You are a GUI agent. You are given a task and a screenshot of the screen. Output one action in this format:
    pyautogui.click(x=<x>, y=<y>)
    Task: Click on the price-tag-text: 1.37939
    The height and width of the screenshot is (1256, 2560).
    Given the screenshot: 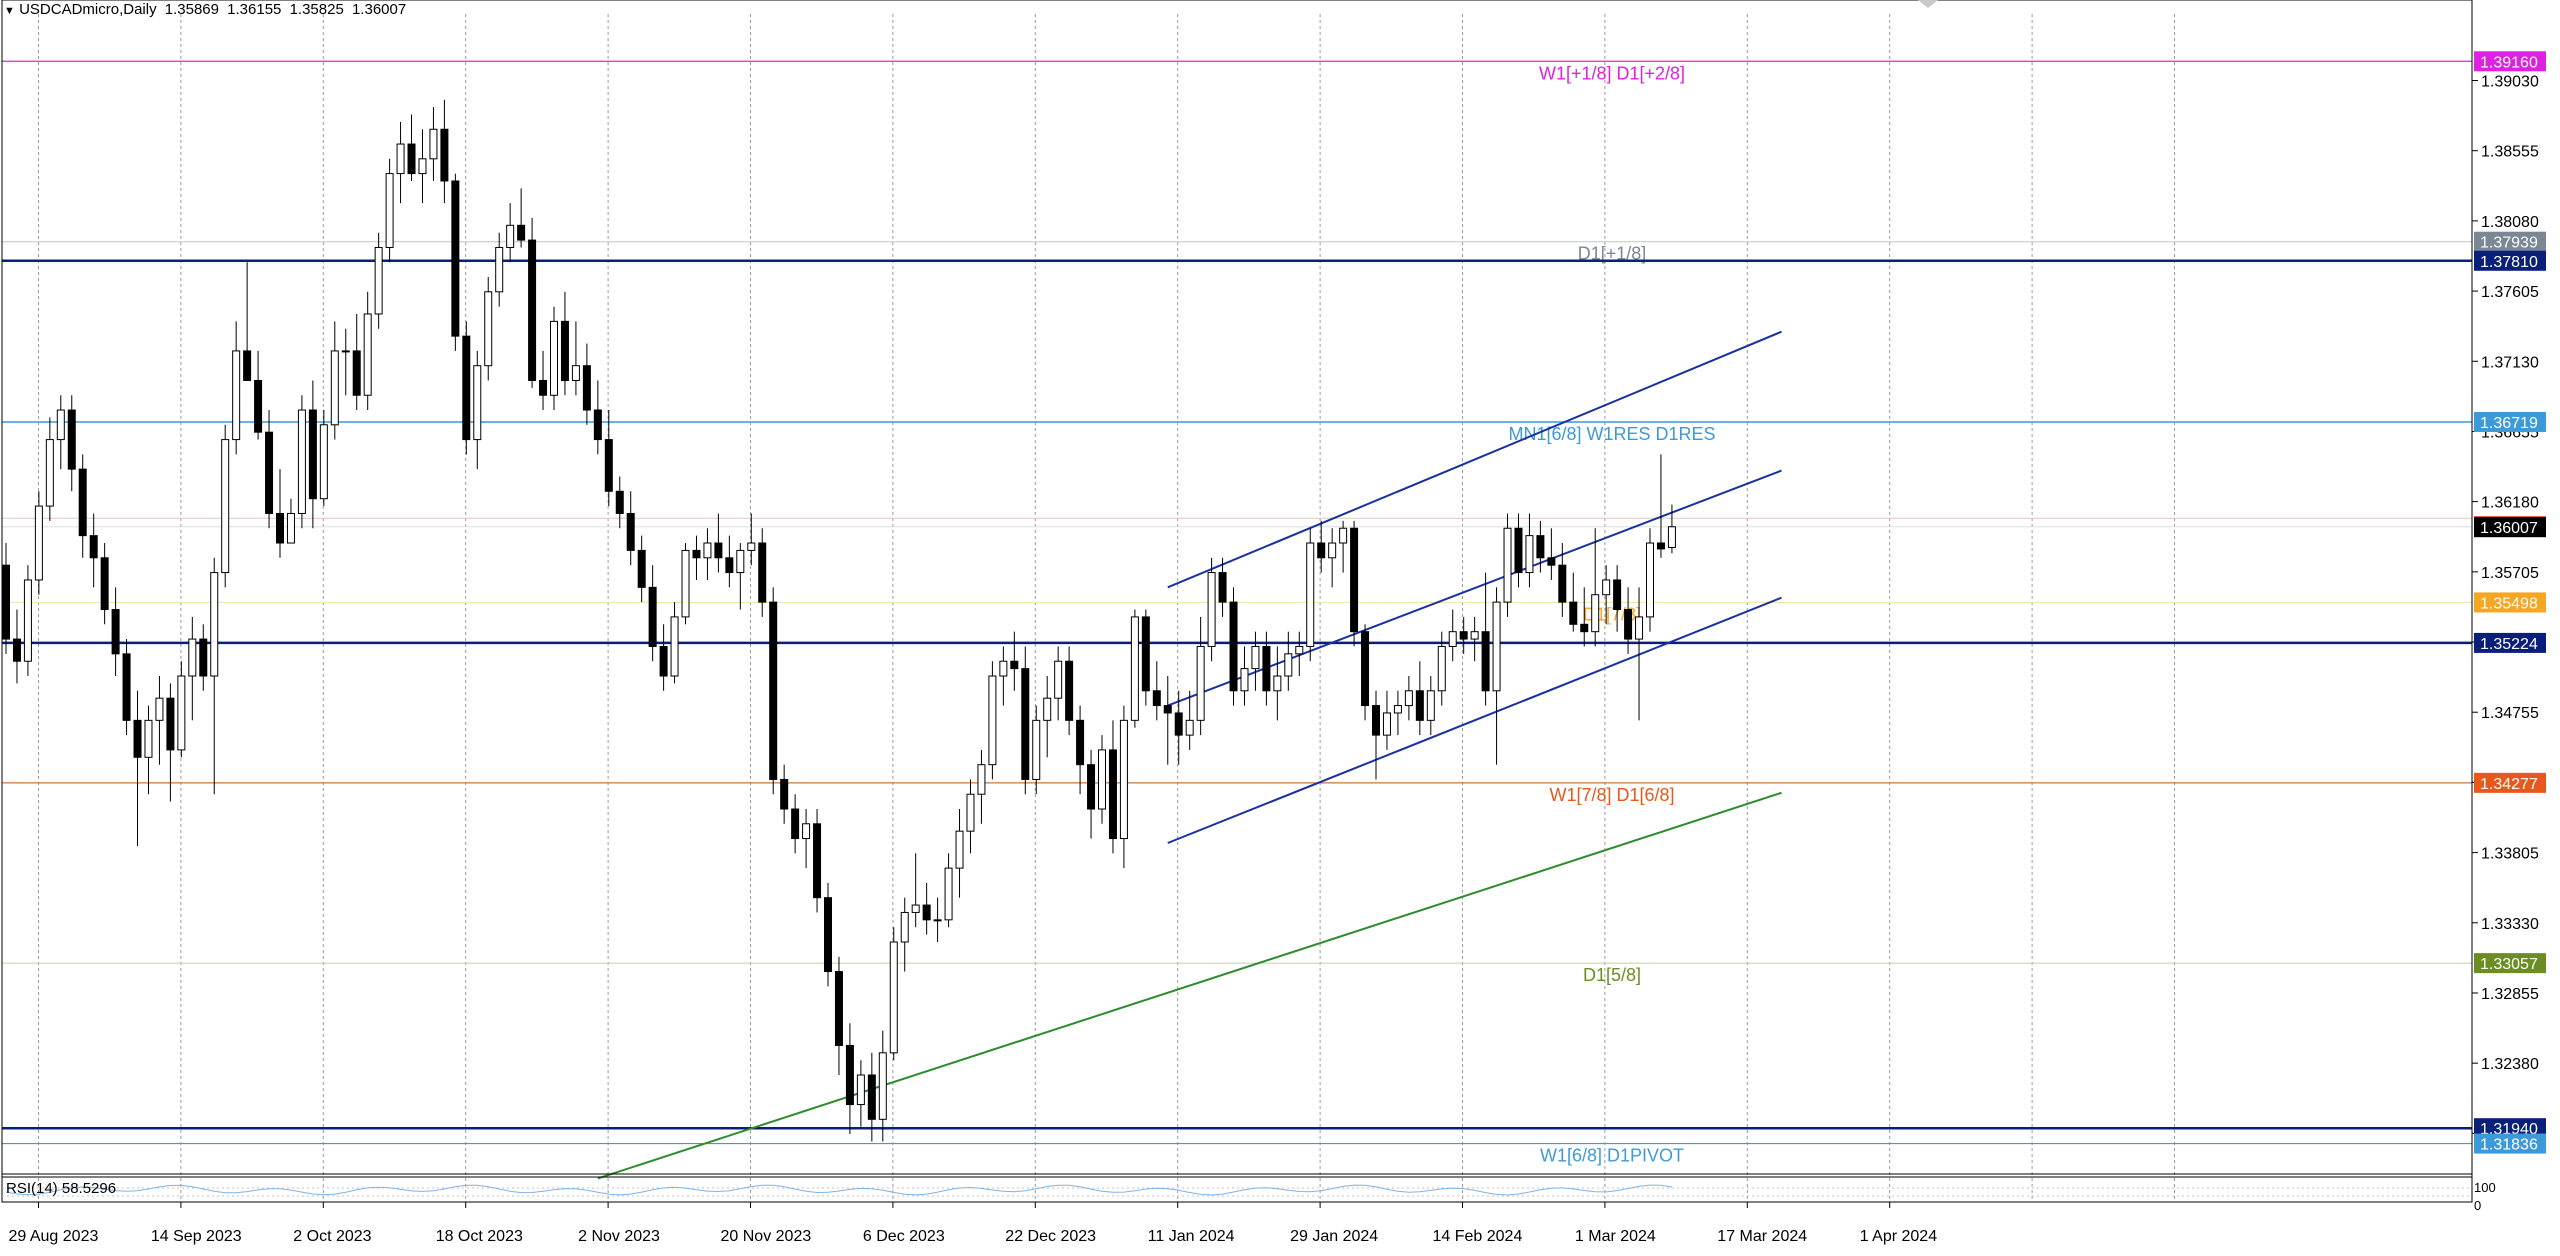 What is the action you would take?
    pyautogui.click(x=2509, y=243)
    